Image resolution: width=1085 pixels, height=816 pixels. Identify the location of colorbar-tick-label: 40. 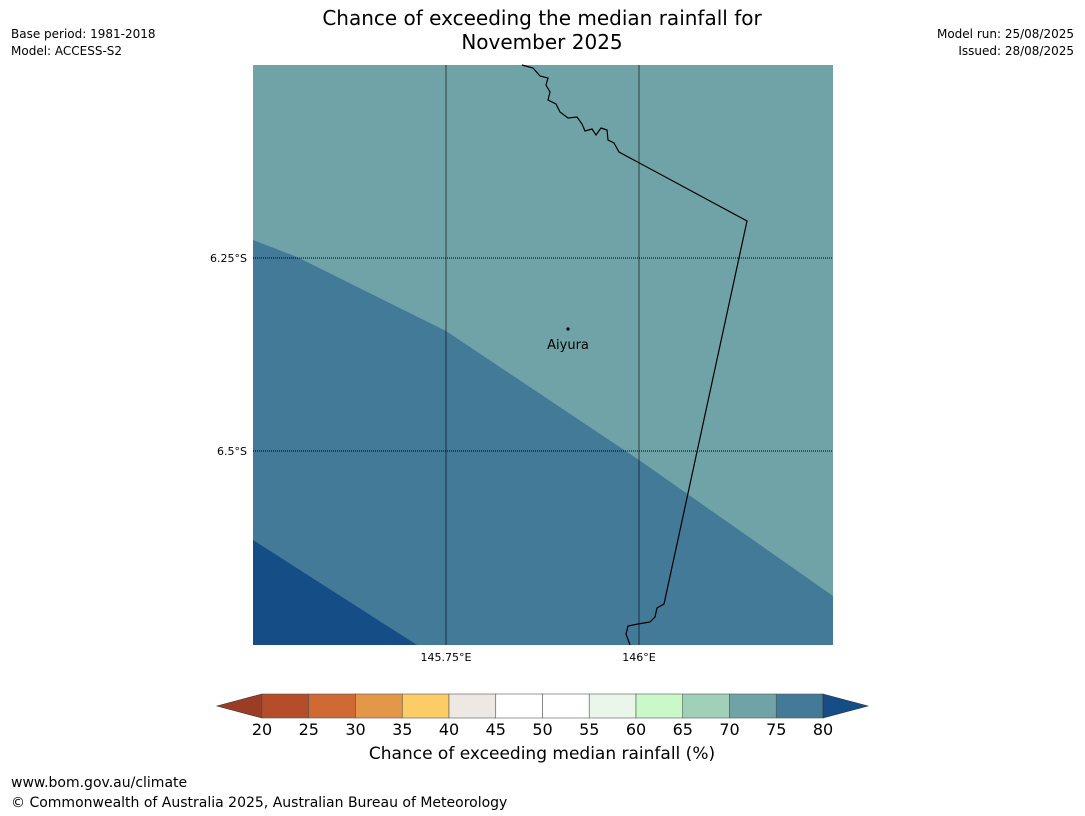
(449, 729).